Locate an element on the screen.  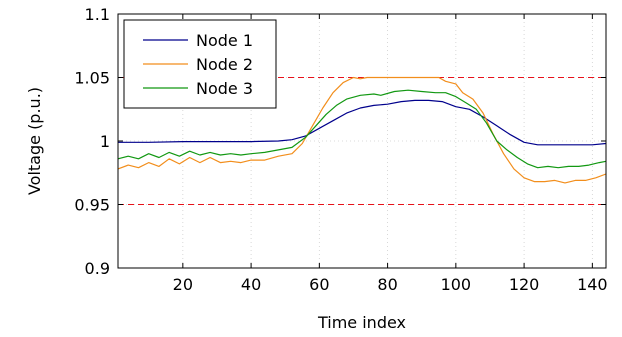
legend-label: Node 2 is located at coordinates (224, 64).